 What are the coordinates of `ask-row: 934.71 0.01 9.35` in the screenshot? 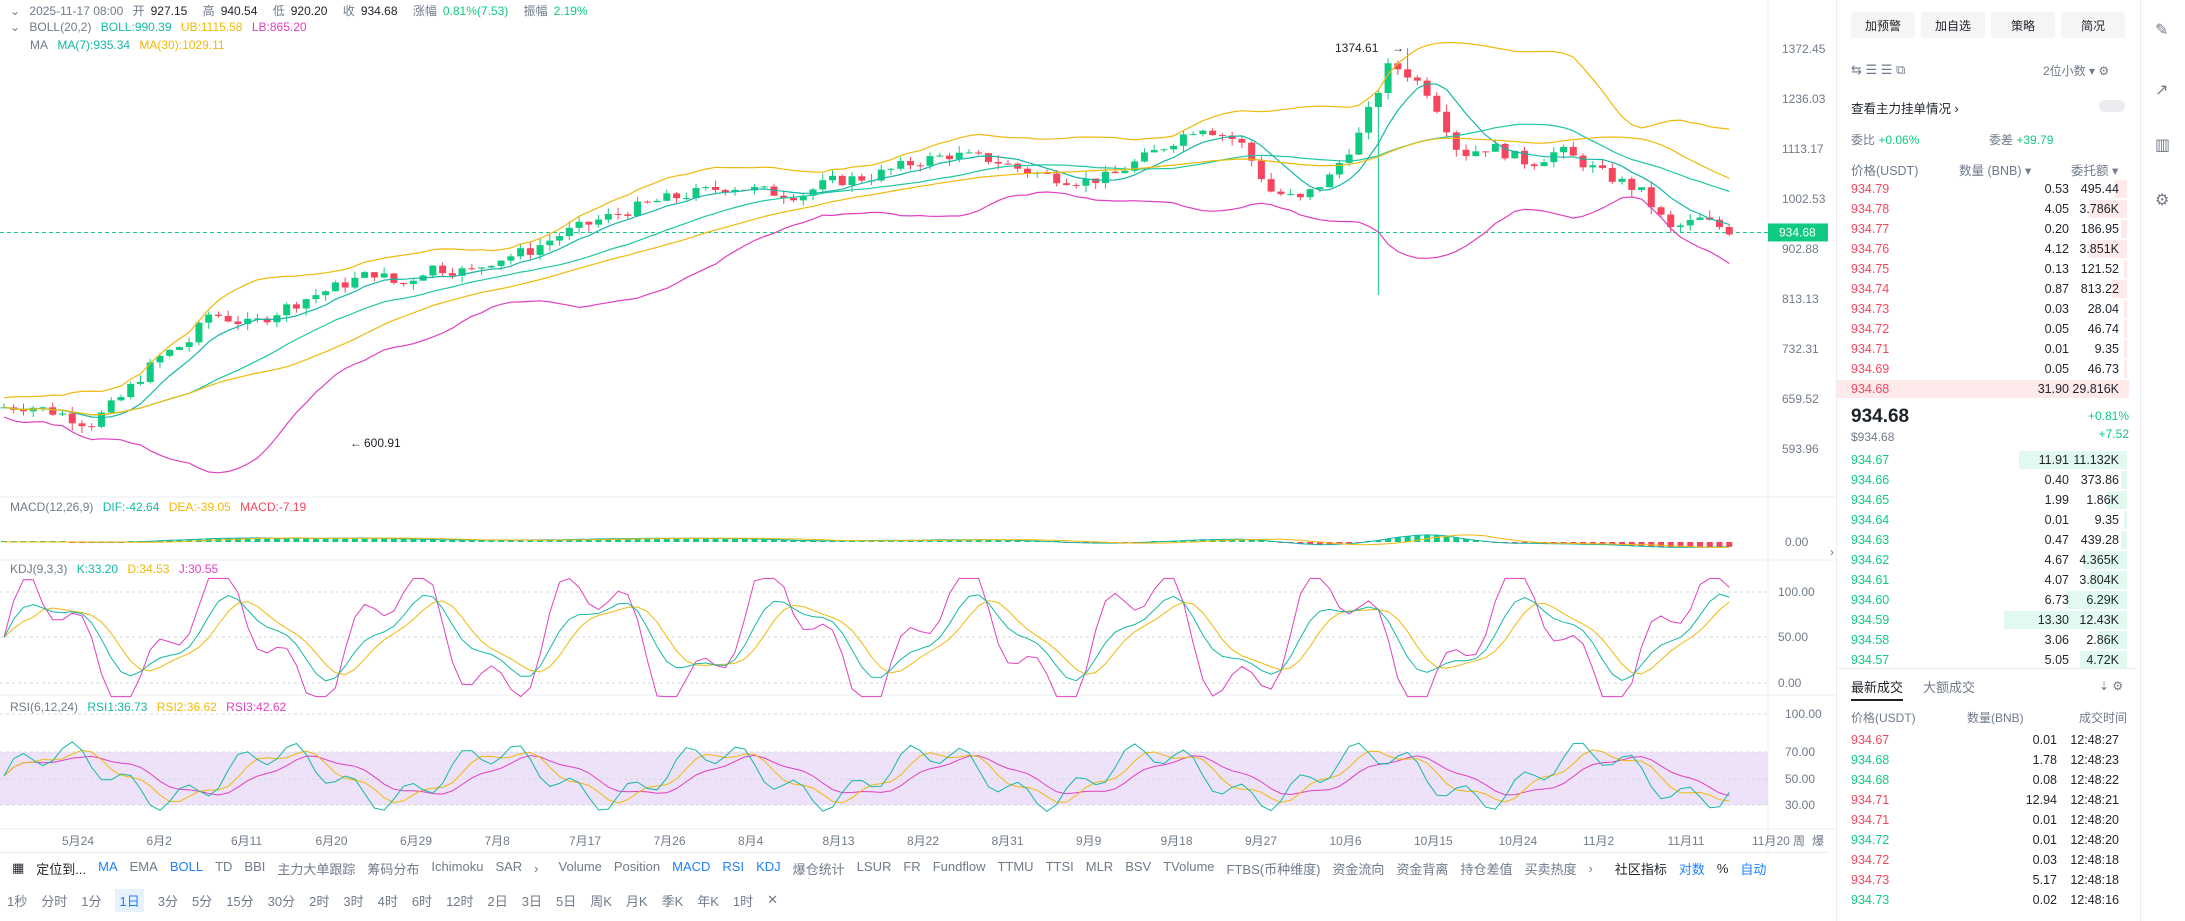 It's located at (1982, 349).